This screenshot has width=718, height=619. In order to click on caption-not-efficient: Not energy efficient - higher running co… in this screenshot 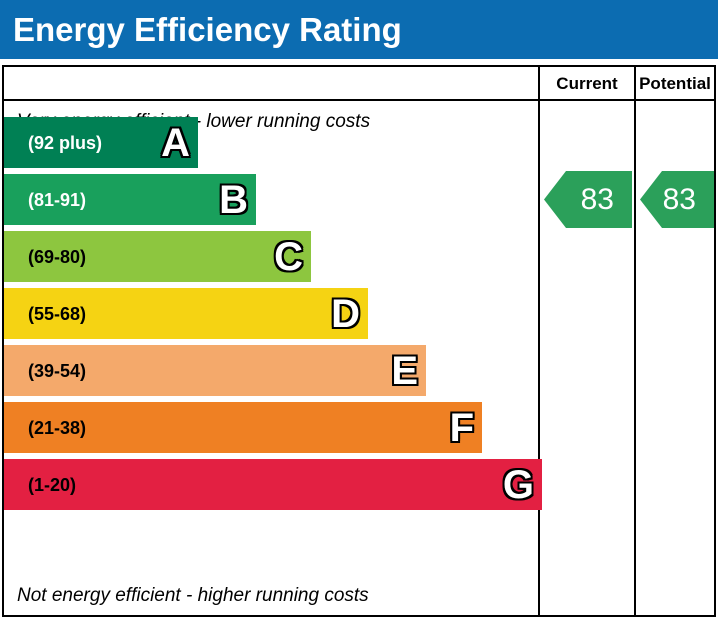, I will do `click(193, 595)`.